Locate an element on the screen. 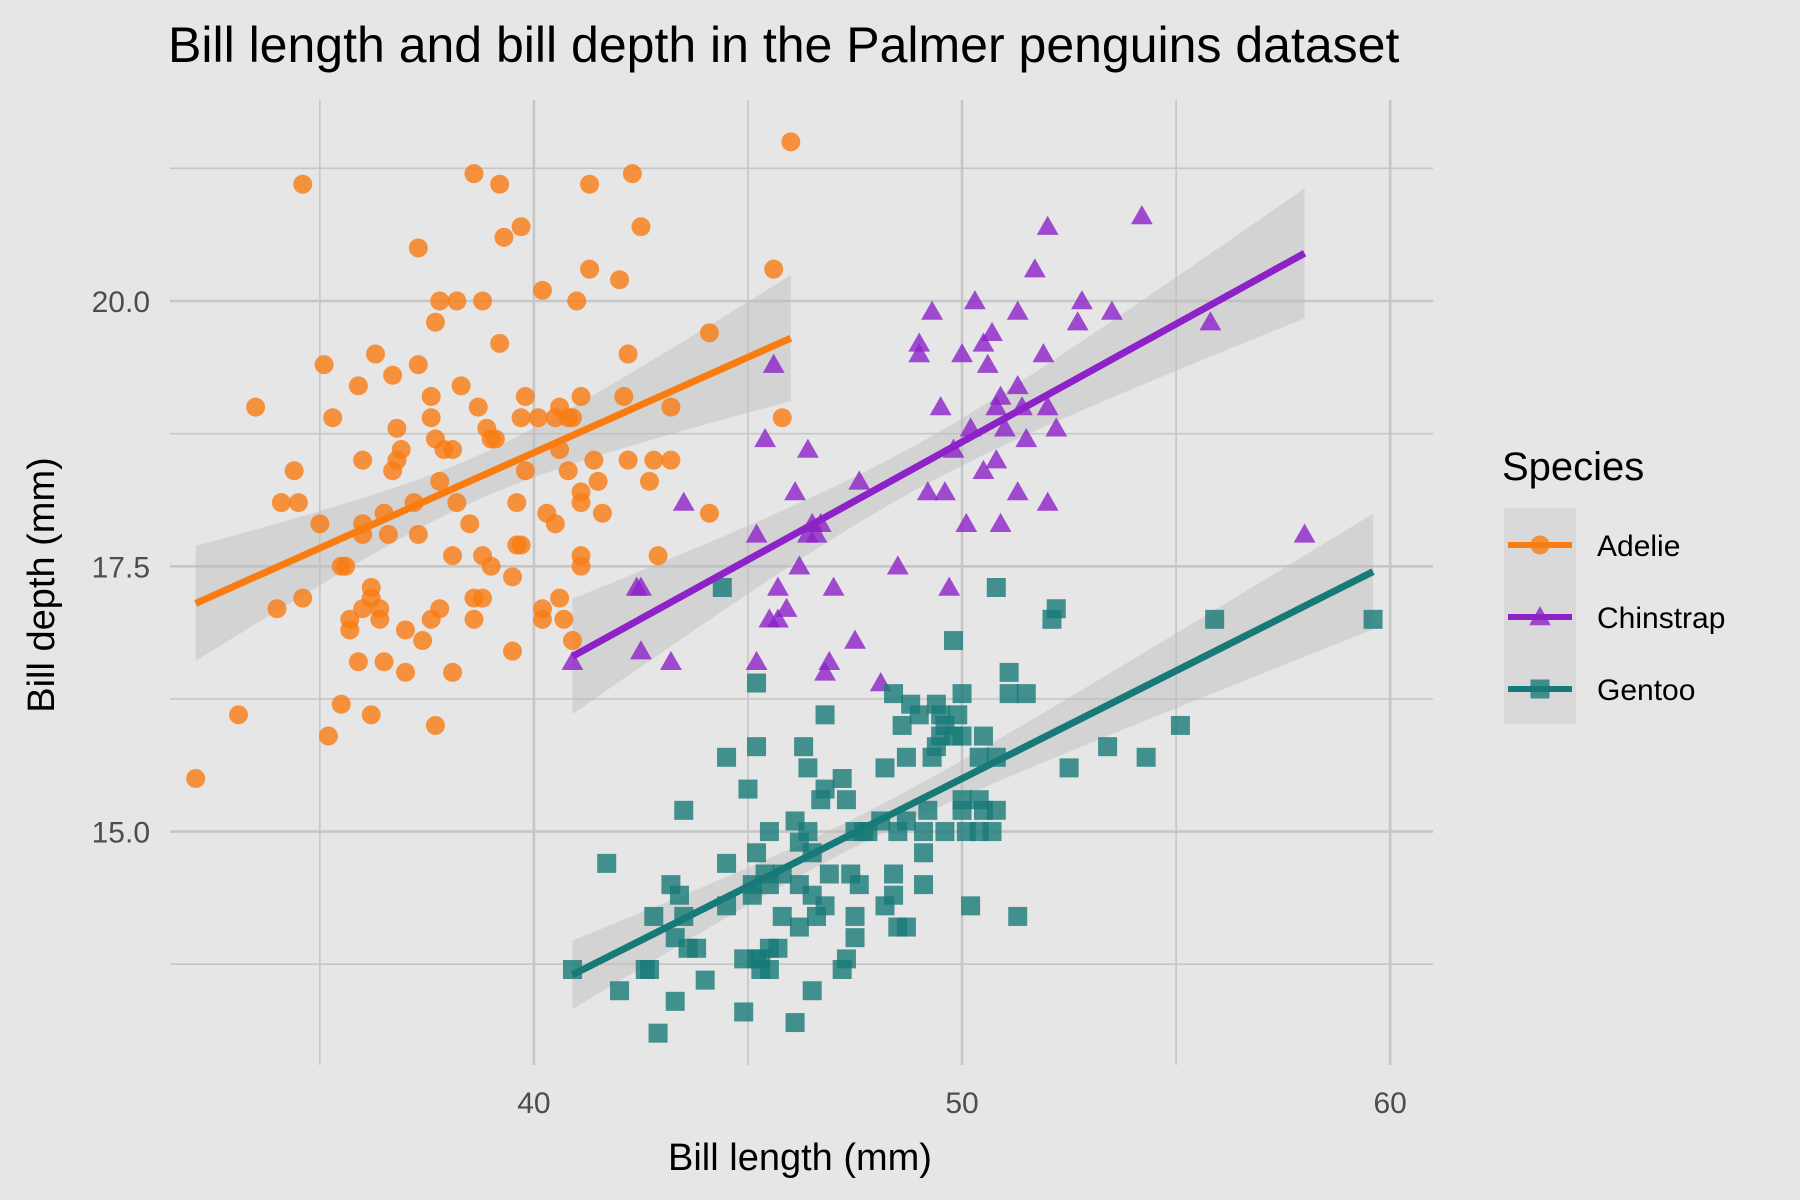 The height and width of the screenshot is (1200, 1800). legend: Species Adelie Chinstrap Gentoo is located at coordinates (1613, 584).